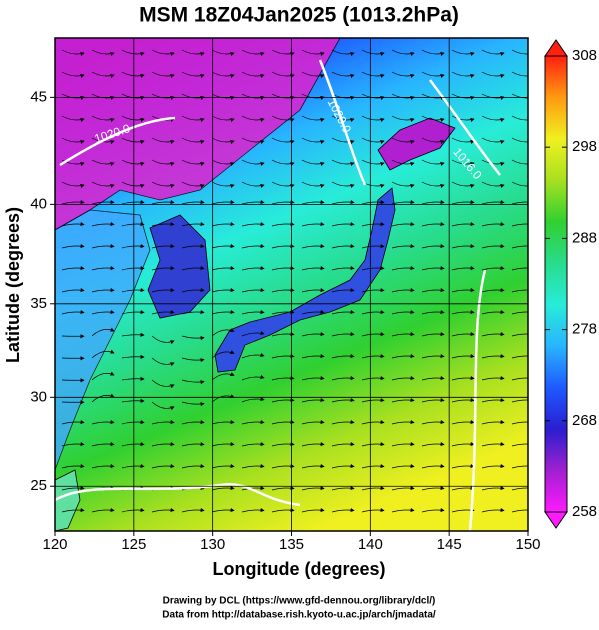 This screenshot has width=599, height=630. What do you see at coordinates (584, 146) in the screenshot?
I see `colorbar-tick-label: 298` at bounding box center [584, 146].